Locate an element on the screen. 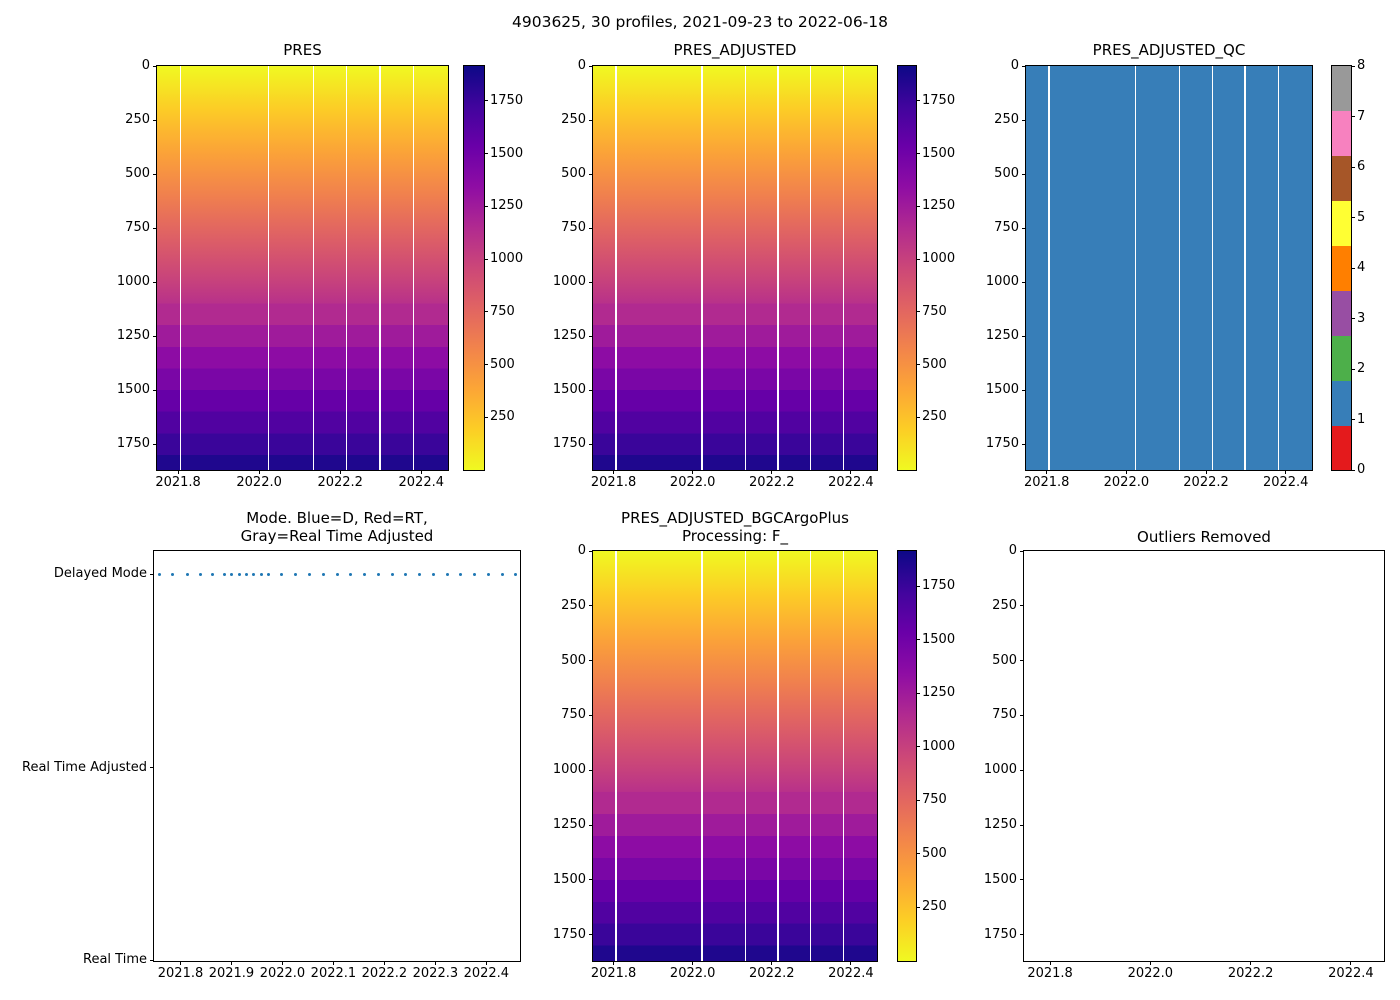 This screenshot has width=1400, height=1000. panel-title-pres-adjusted-qc: PRES_ADJUSTED_QC is located at coordinates (1169, 50).